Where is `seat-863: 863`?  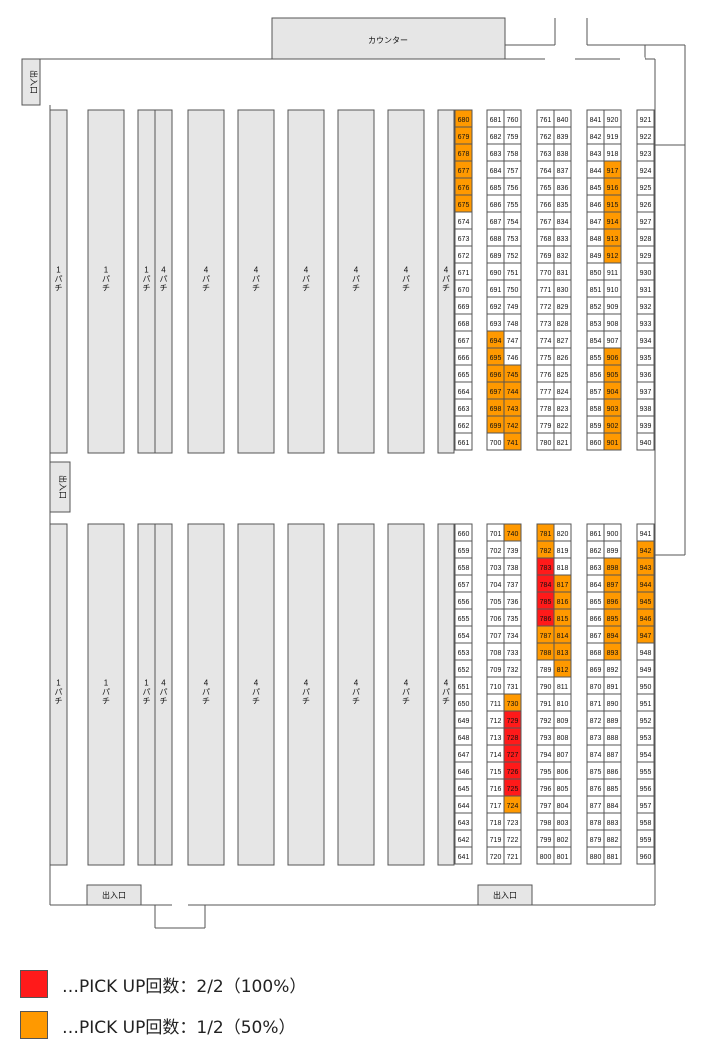
seat-863: 863 is located at coordinates (595, 566).